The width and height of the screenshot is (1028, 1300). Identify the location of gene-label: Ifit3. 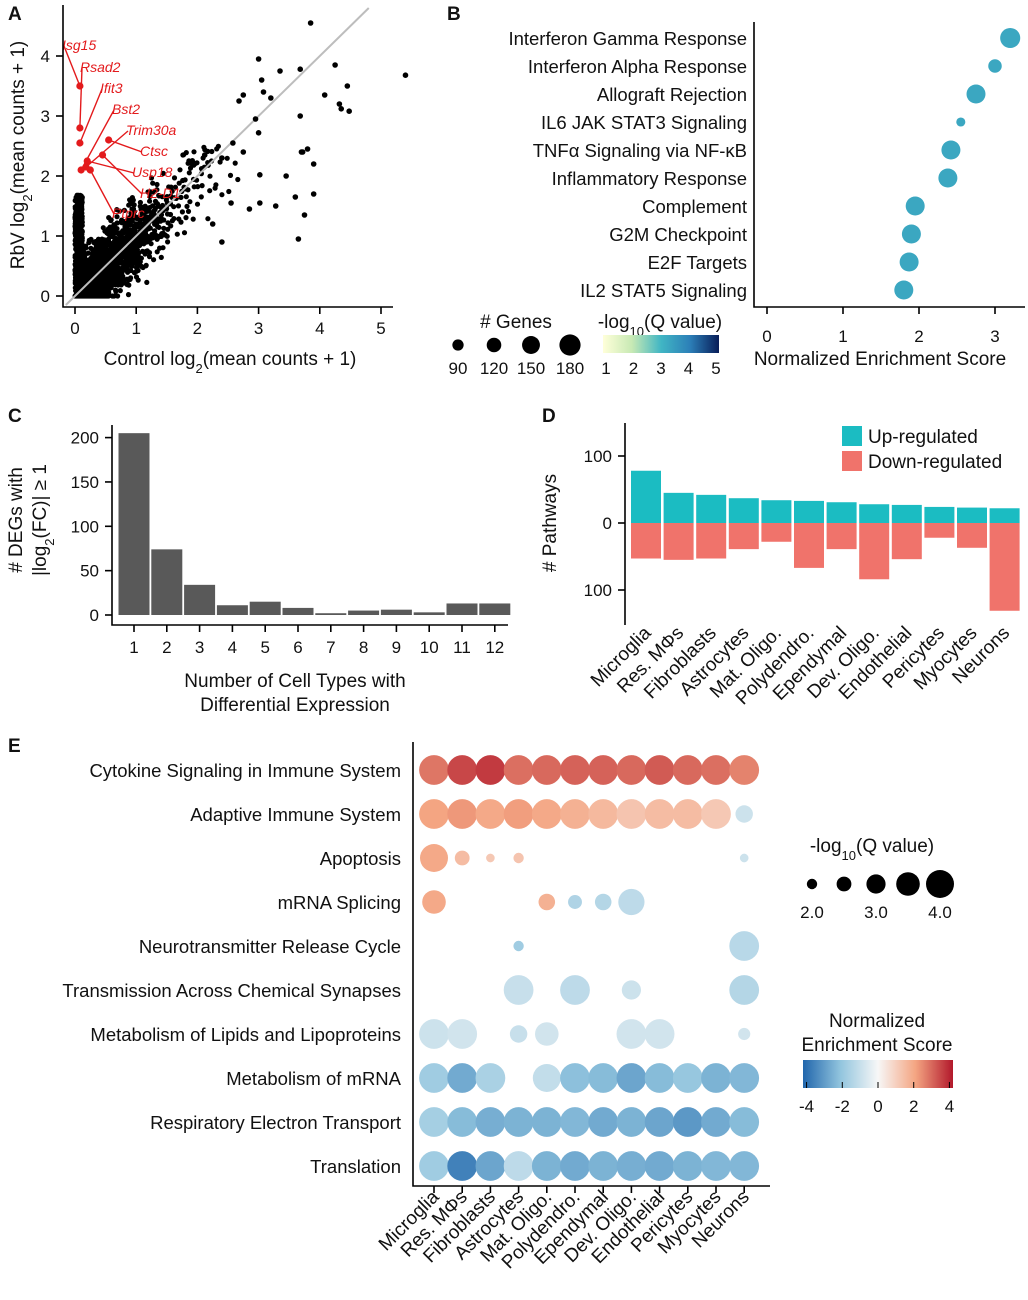
(111, 88).